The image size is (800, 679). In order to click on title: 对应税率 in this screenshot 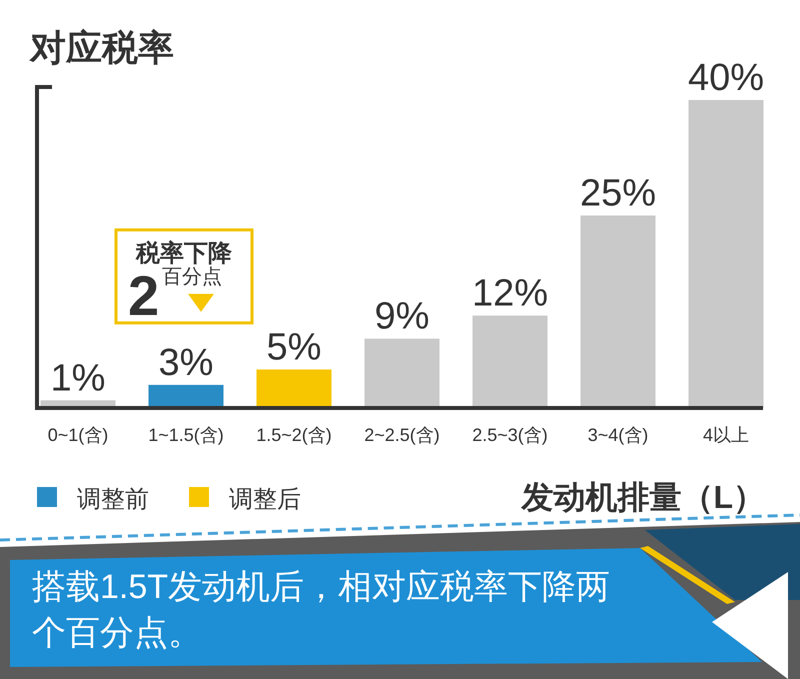, I will do `click(102, 47)`.